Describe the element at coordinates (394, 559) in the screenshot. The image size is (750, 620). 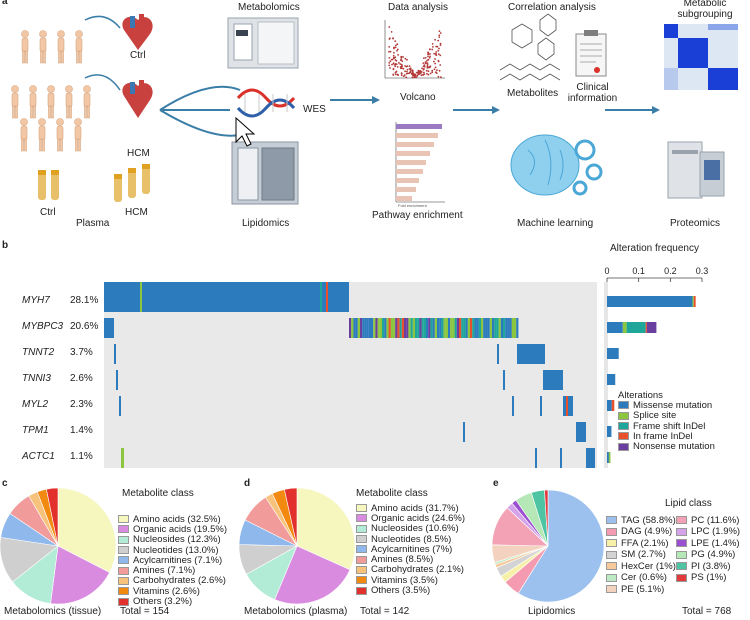
I see `pie-legend-item: Amines (8.5%)` at that location.